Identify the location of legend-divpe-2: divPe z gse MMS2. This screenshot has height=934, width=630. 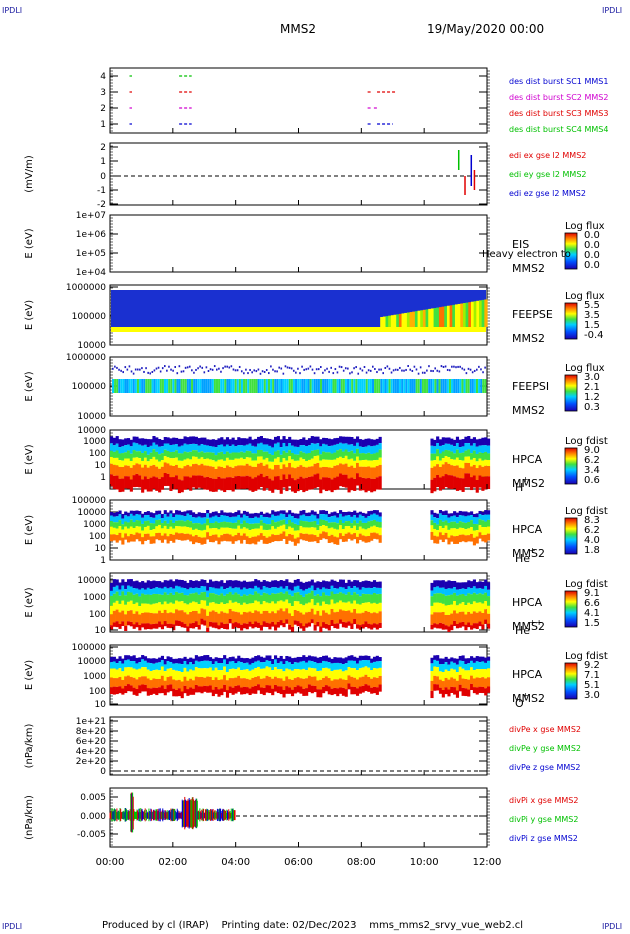
(544, 767).